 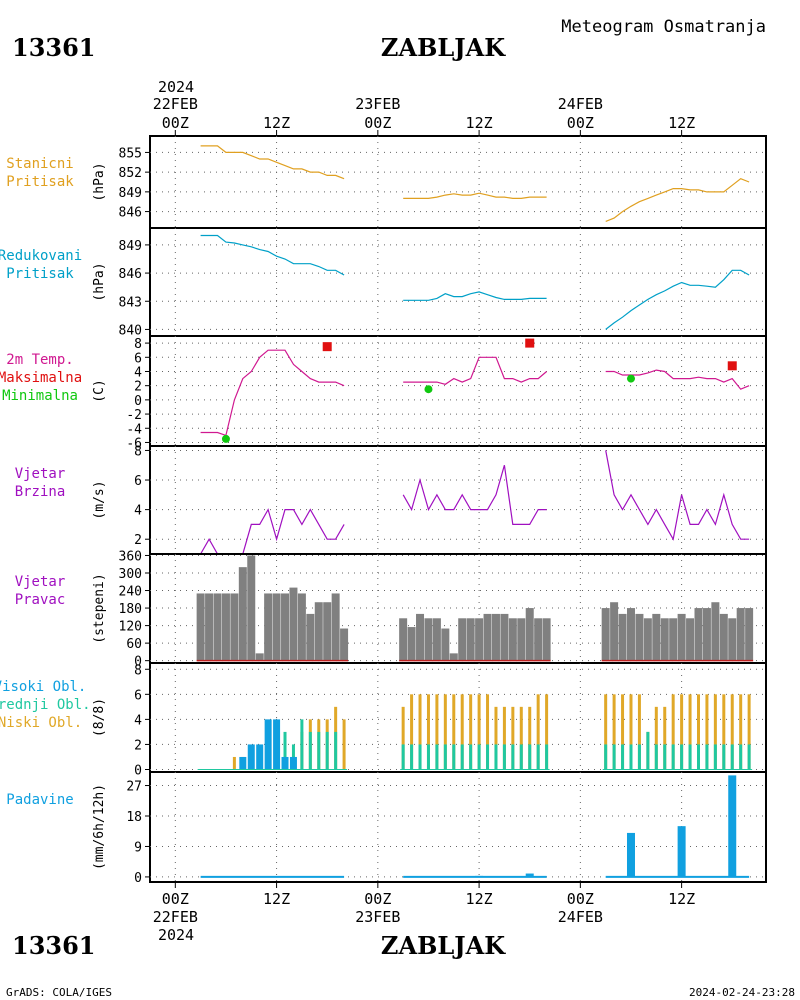 What do you see at coordinates (130, 330) in the screenshot?
I see `y-tick-label: 840` at bounding box center [130, 330].